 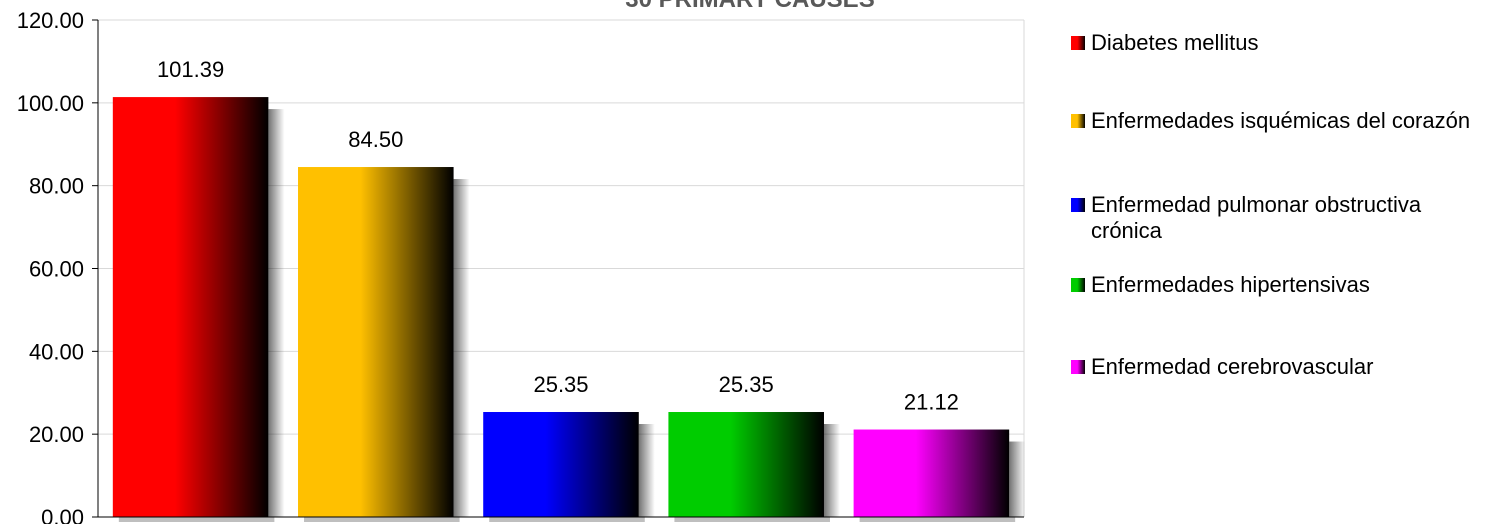 I want to click on legend-item-isquemicas: Enfermedades isquémicas del corazón, so click(x=1281, y=121).